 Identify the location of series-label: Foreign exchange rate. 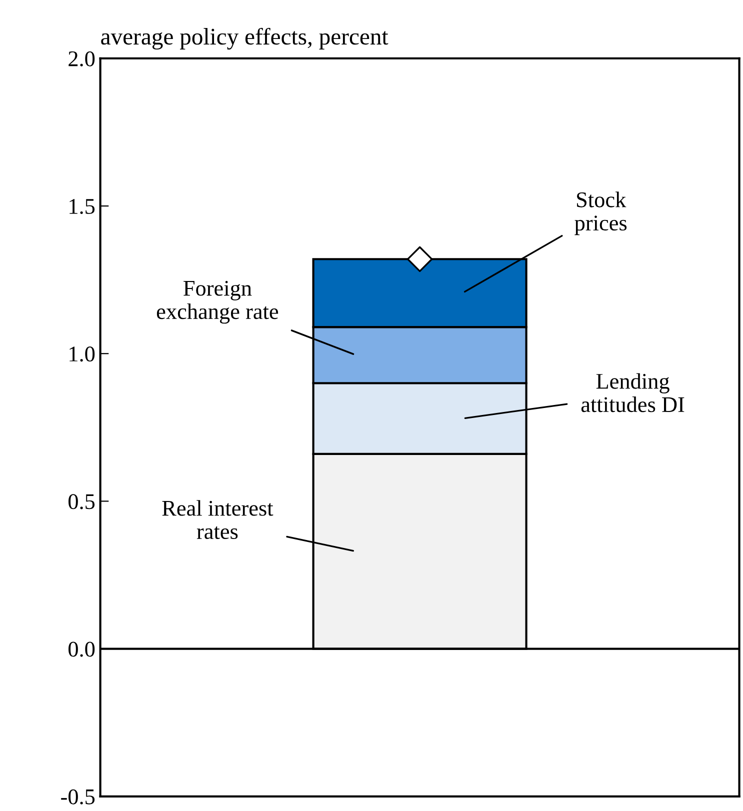
(217, 302).